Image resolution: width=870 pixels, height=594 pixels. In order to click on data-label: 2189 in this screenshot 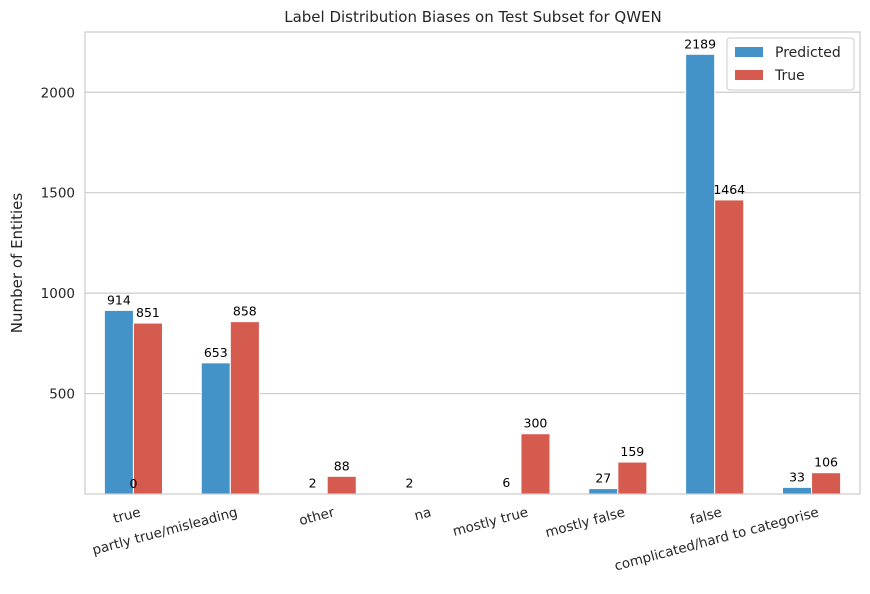, I will do `click(700, 43)`.